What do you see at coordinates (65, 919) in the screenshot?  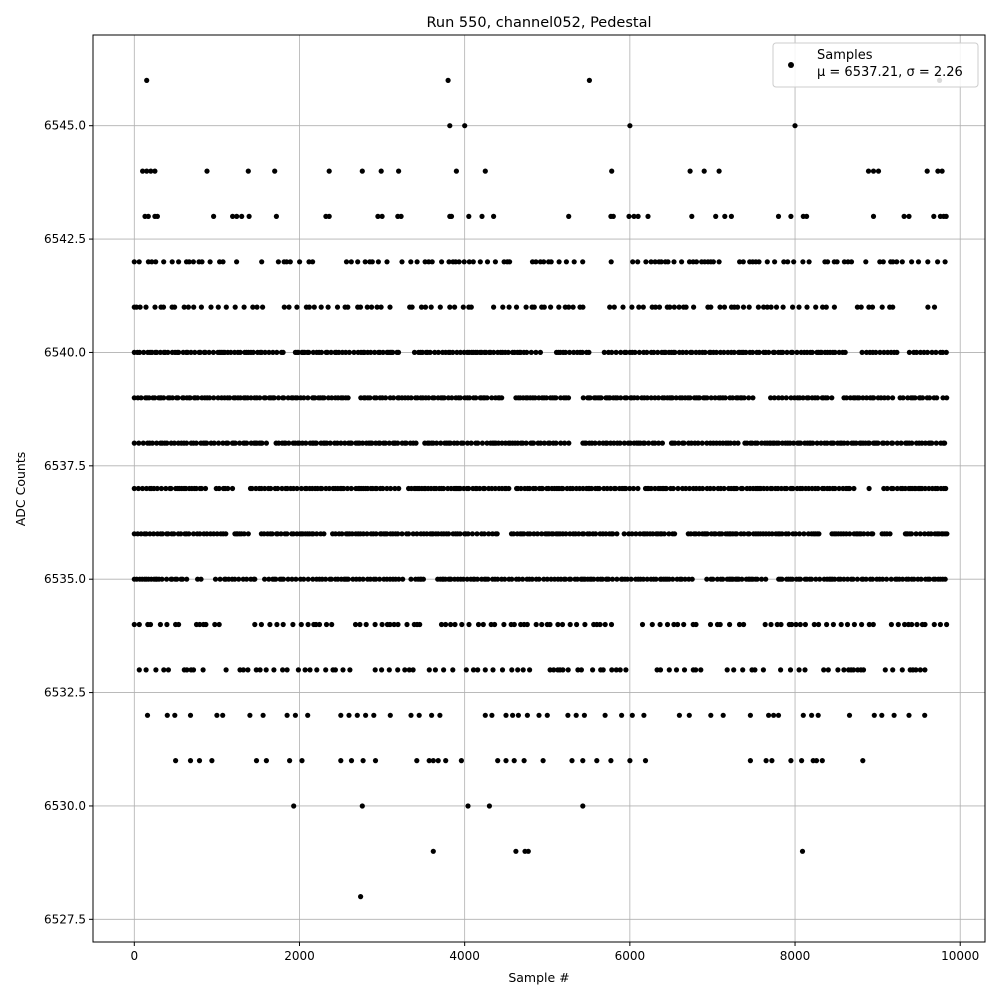 I see `y-tick-label: 6527.5` at bounding box center [65, 919].